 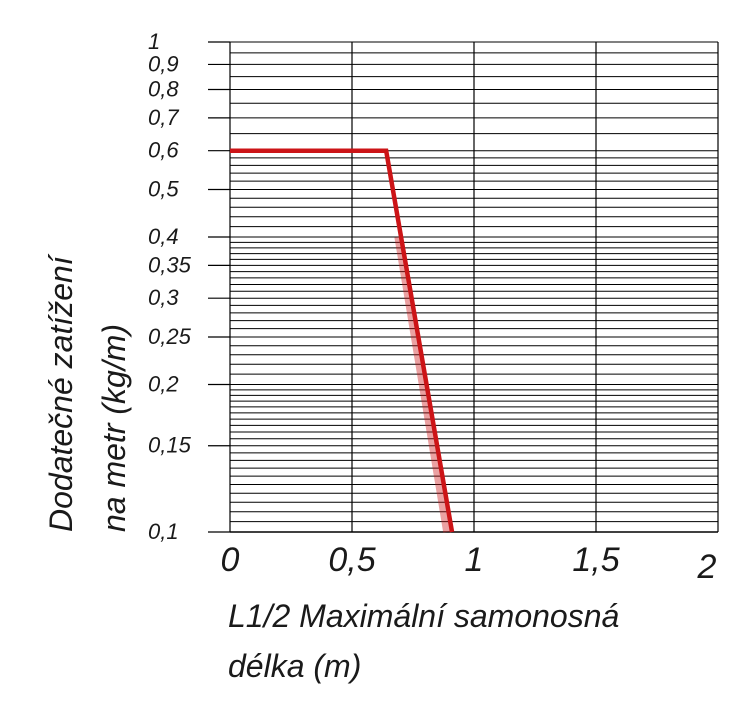 I want to click on series-shadow, so click(x=423, y=384).